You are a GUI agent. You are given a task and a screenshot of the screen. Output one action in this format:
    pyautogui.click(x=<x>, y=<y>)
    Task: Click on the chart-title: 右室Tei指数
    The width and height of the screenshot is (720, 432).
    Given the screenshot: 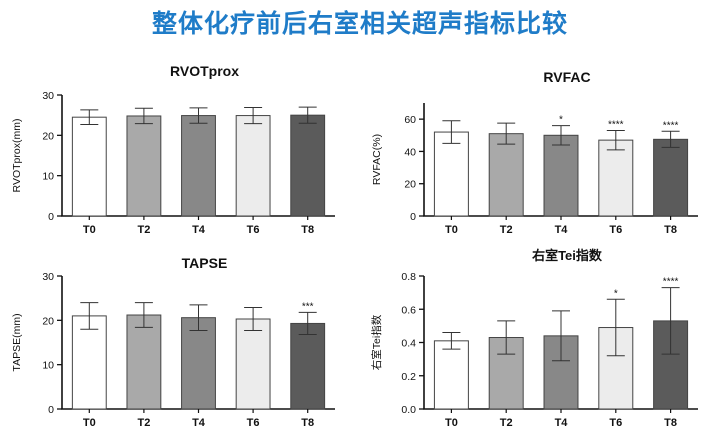 What is the action you would take?
    pyautogui.click(x=567, y=255)
    